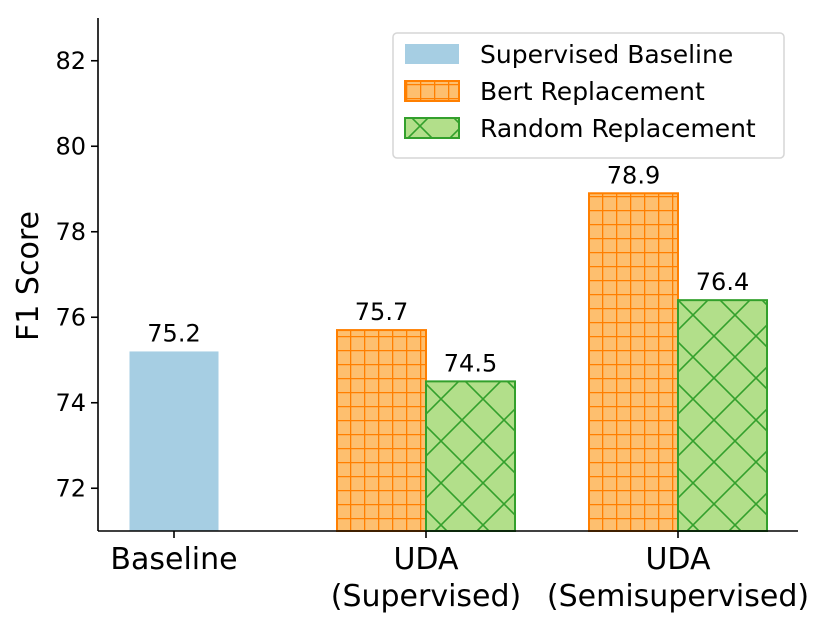  What do you see at coordinates (70, 61) in the screenshot?
I see `y-tick-label: 82` at bounding box center [70, 61].